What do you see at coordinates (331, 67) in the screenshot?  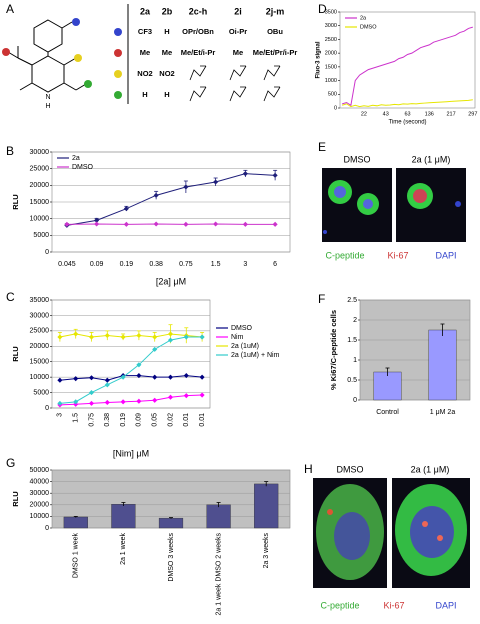 I see `y-tick-label: 1500` at bounding box center [331, 67].